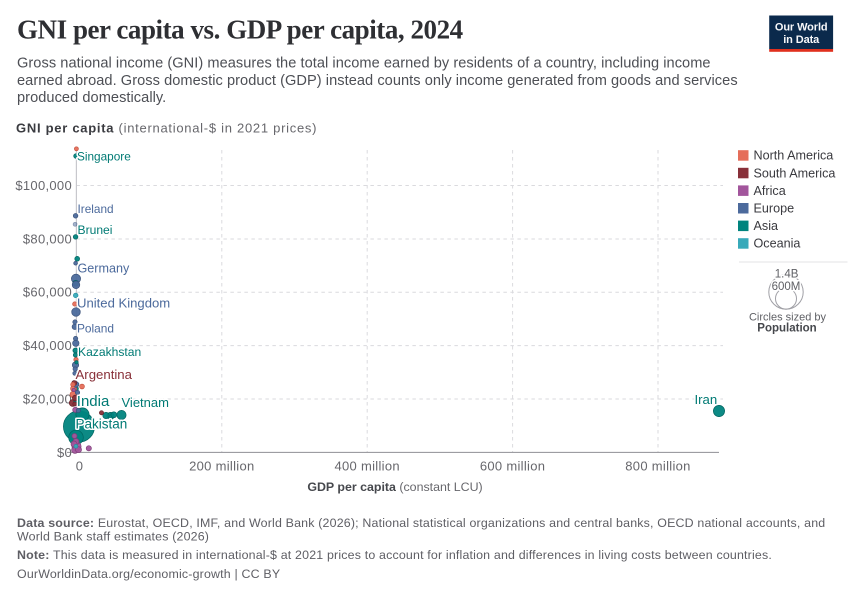 Image resolution: width=850 pixels, height=600 pixels. What do you see at coordinates (96, 209) in the screenshot?
I see `svg-text: Ireland` at bounding box center [96, 209].